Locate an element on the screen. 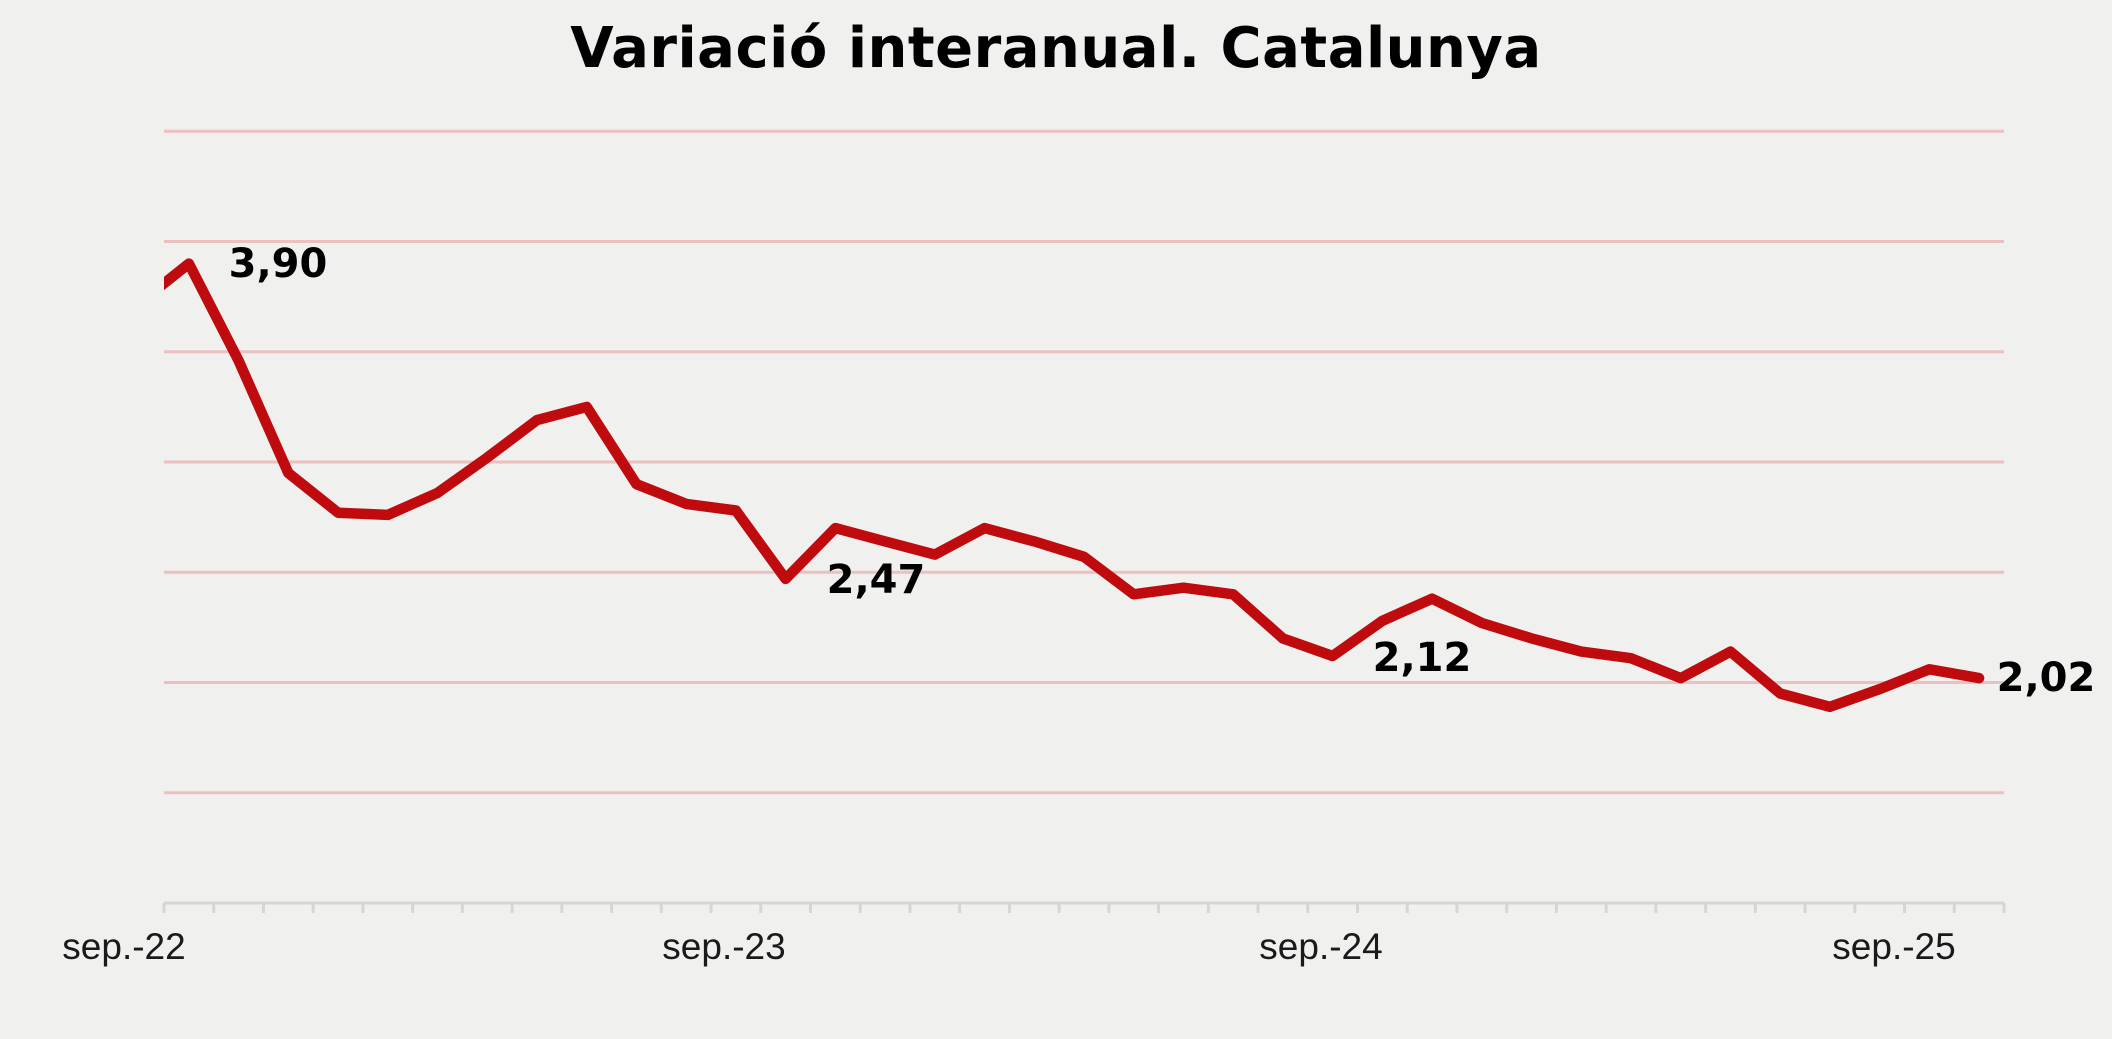 The width and height of the screenshot is (2112, 1039). data-label-sep22: 3,90 is located at coordinates (278, 264).